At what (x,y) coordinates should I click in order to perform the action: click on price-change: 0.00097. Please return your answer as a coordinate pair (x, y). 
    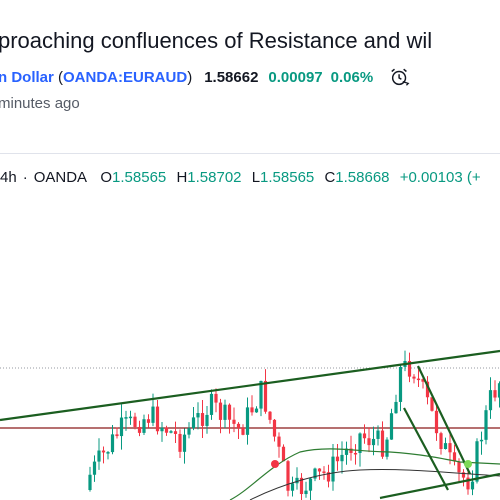
    Looking at the image, I should click on (295, 77).